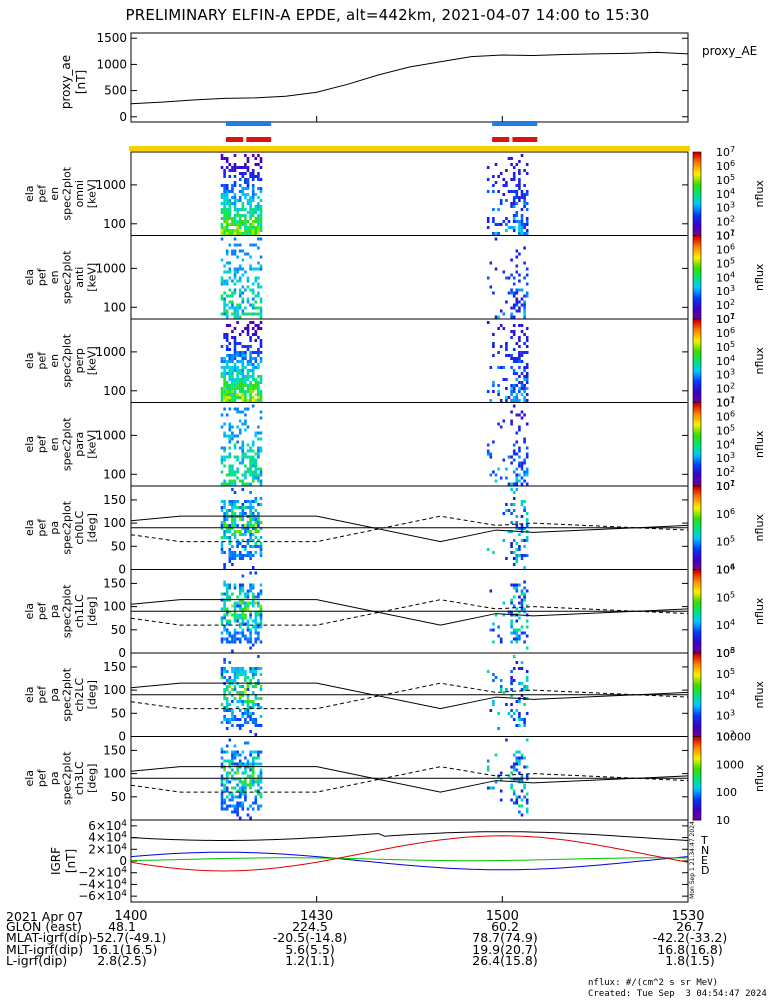  I want to click on proxy-ae-ylabel: proxy_ae, so click(66, 82).